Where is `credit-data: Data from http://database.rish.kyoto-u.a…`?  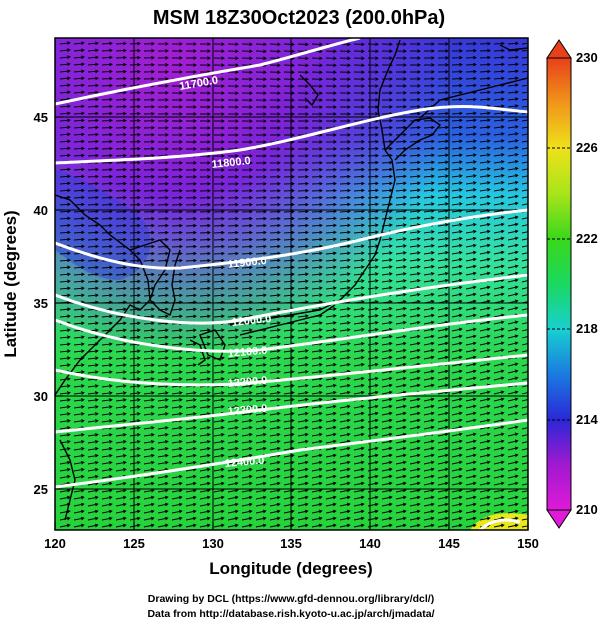 credit-data: Data from http://database.rish.kyoto-u.a… is located at coordinates (290, 614).